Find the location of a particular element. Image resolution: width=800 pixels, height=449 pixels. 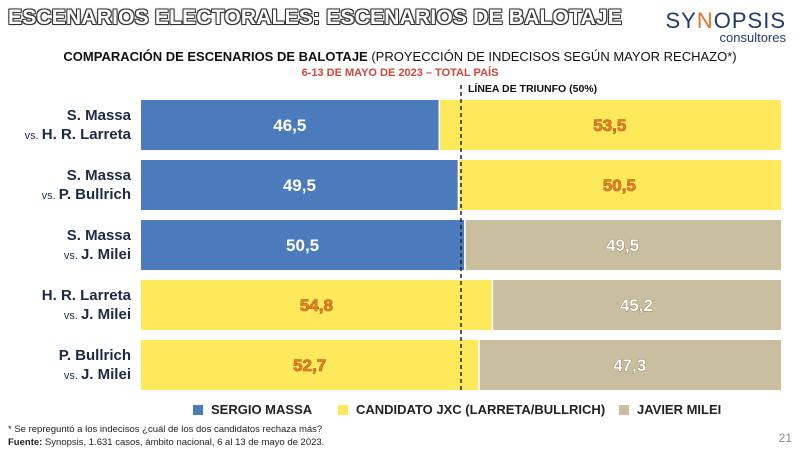

legend-item-massa: SERGIO MASSA is located at coordinates (252, 409).